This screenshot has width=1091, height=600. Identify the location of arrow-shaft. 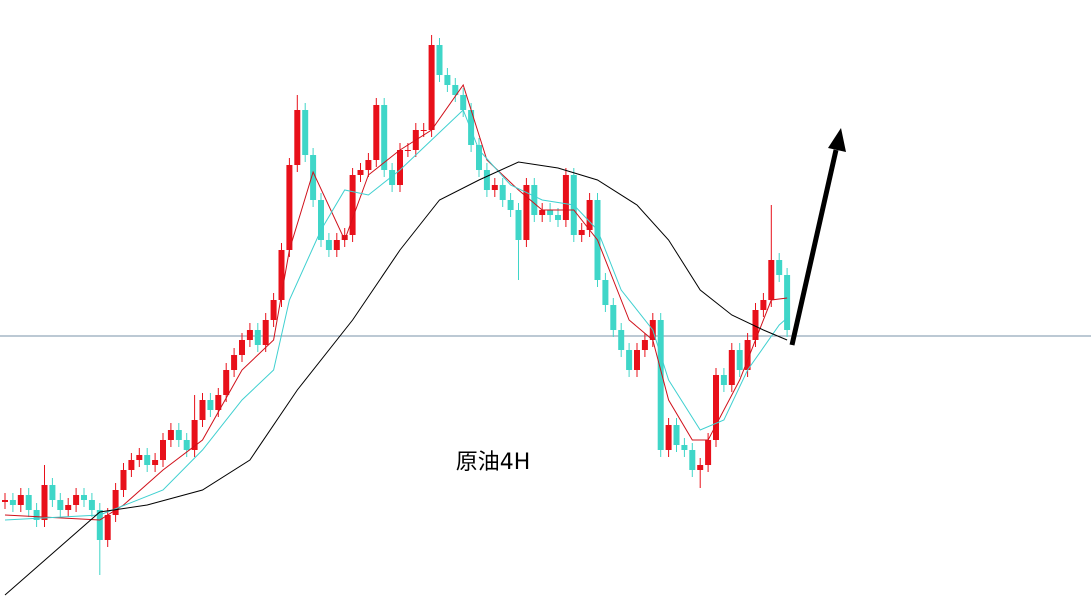
(814, 247).